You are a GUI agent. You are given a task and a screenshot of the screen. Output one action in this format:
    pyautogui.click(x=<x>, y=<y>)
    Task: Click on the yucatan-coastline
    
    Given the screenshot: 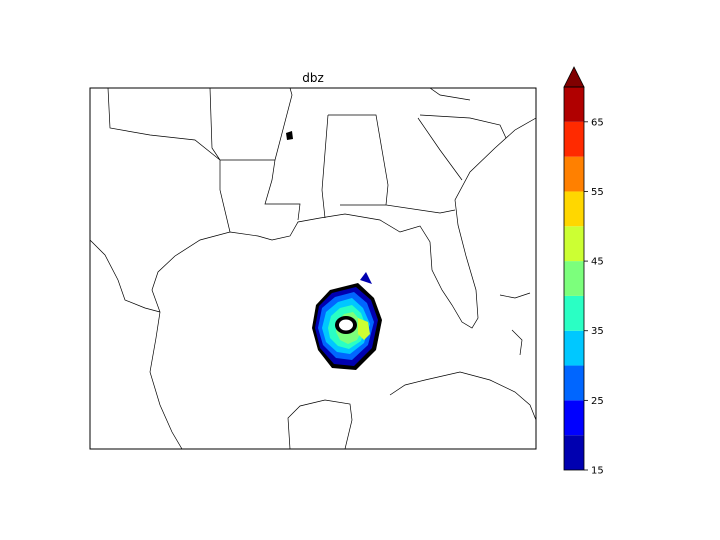 What is the action you would take?
    pyautogui.click(x=320, y=424)
    